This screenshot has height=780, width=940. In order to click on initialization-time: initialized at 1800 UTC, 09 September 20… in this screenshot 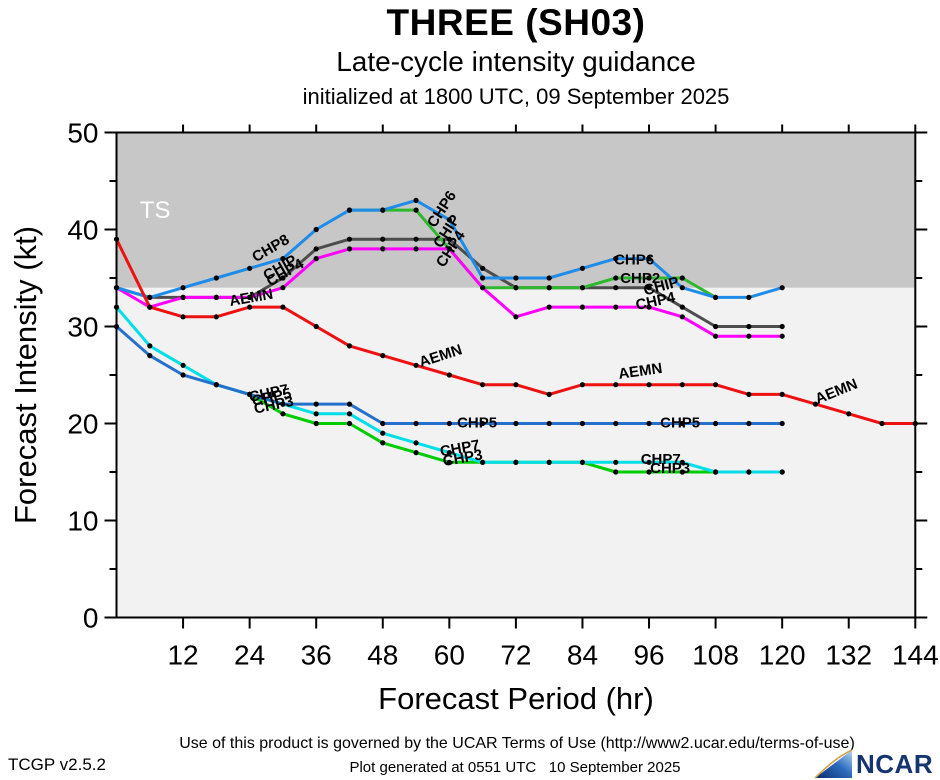, I will do `click(516, 96)`.